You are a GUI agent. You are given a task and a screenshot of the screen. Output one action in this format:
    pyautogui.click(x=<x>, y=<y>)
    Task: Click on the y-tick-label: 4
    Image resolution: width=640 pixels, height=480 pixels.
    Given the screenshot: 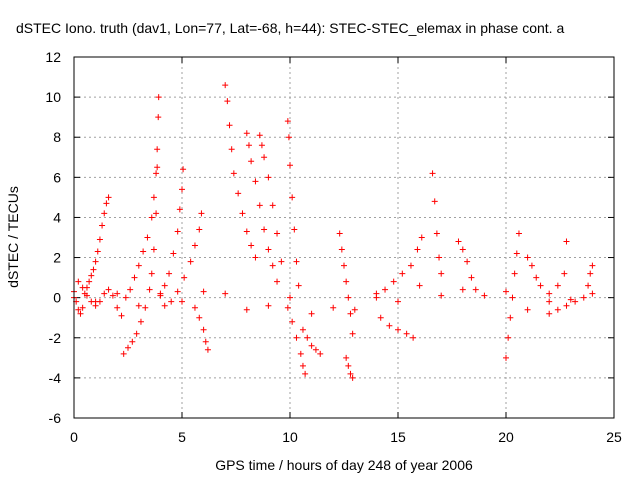 What is the action you would take?
    pyautogui.click(x=57, y=217)
    